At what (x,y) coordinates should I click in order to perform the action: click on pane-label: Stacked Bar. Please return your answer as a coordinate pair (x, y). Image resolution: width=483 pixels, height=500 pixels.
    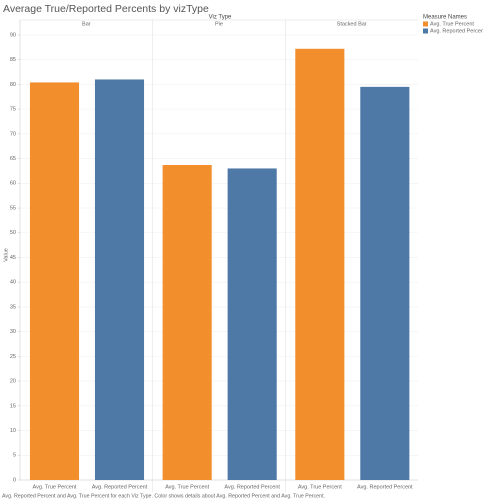
    Looking at the image, I should click on (352, 24).